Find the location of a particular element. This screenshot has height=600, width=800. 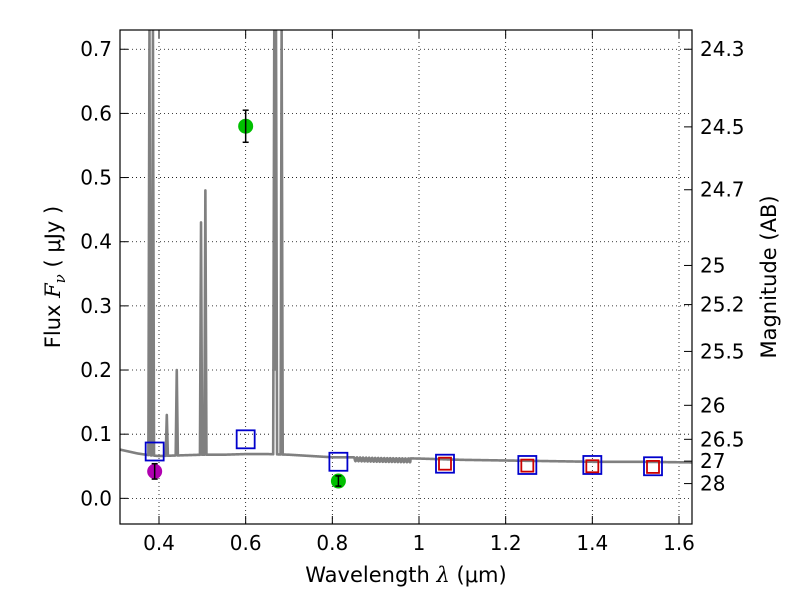

x-axis-title-units: (μm) is located at coordinates (478, 575).